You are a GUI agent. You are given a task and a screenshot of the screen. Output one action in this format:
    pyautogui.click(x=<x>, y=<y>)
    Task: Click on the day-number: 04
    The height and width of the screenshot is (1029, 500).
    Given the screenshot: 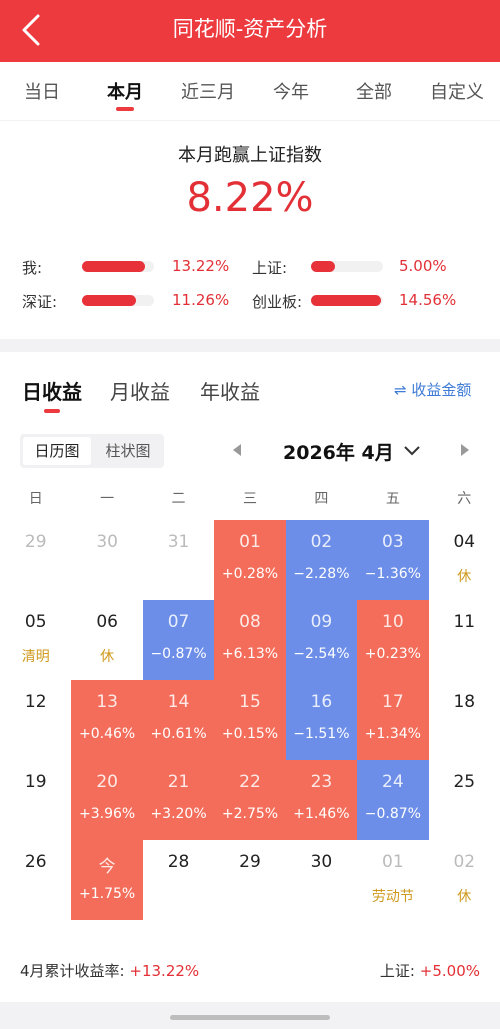 What is the action you would take?
    pyautogui.click(x=464, y=542)
    